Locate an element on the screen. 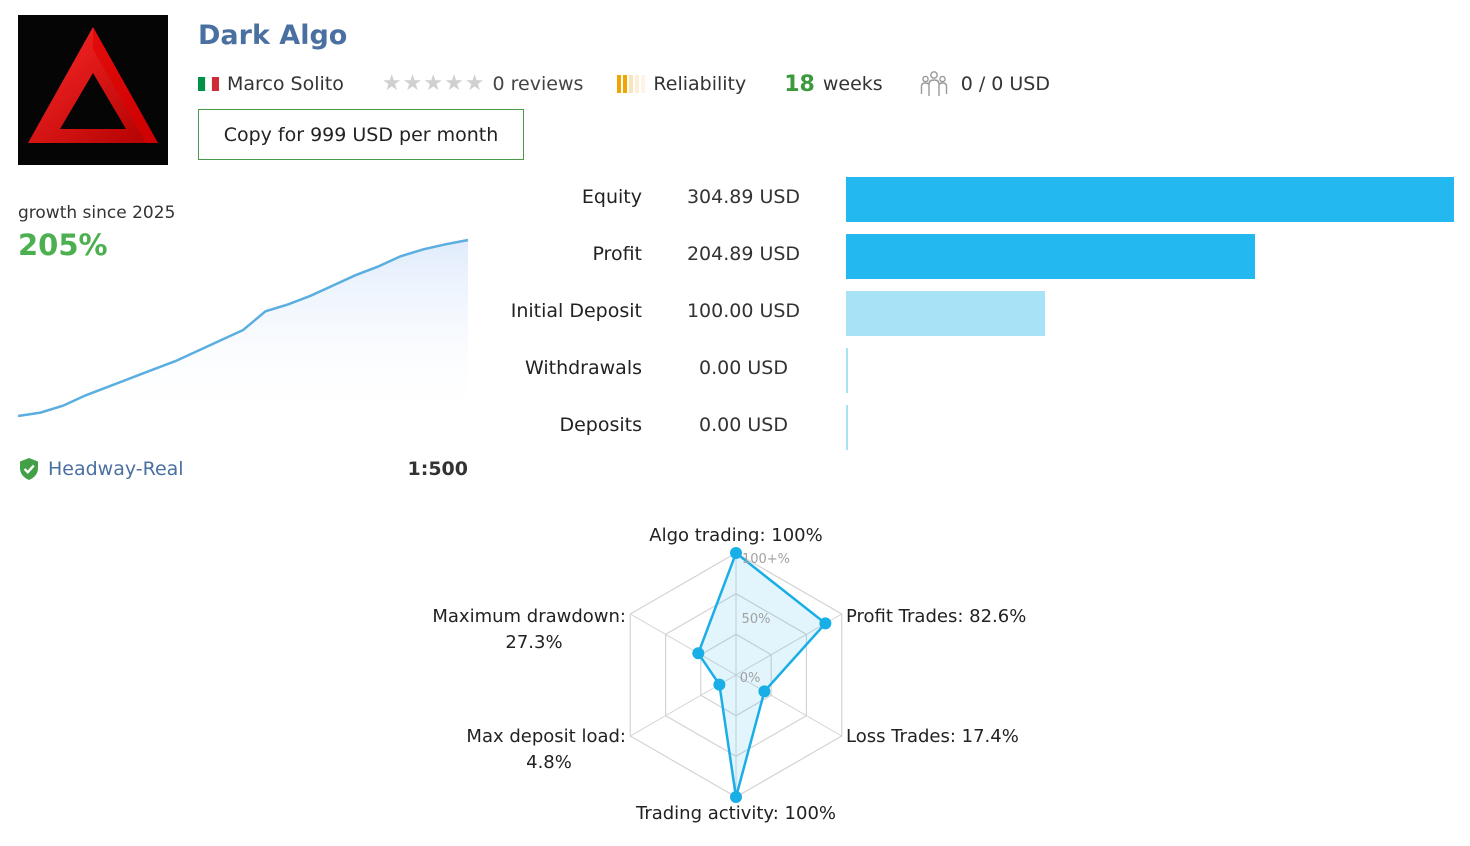 Image resolution: width=1470 pixels, height=846 pixels. withdrawals-bar is located at coordinates (847, 370).